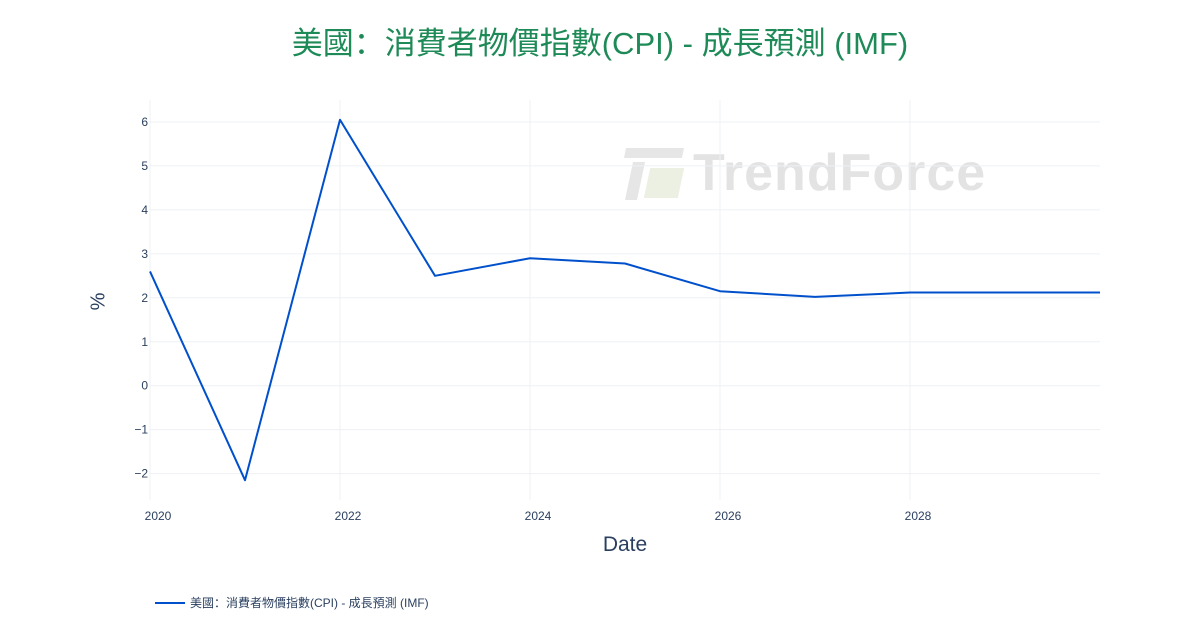 Image resolution: width=1200 pixels, height=630 pixels. What do you see at coordinates (918, 516) in the screenshot?
I see `x-tick-label: 2028` at bounding box center [918, 516].